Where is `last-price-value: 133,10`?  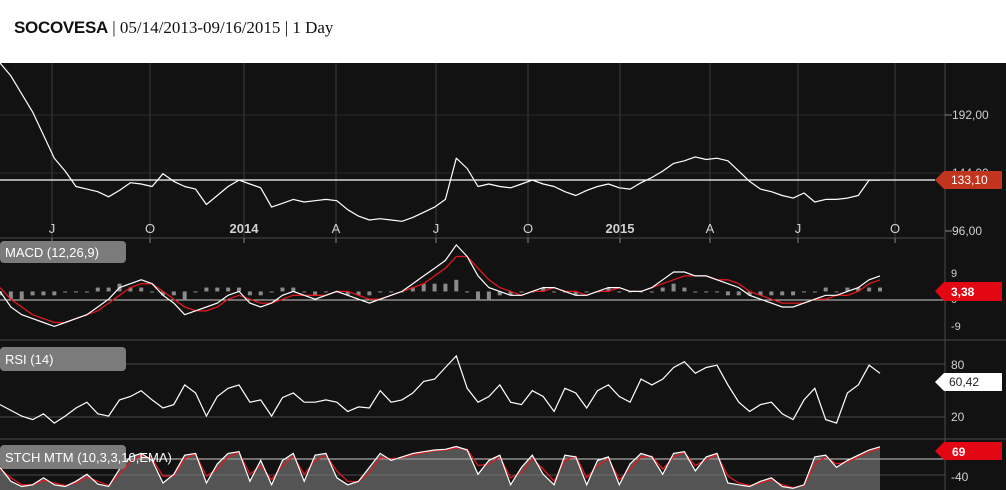
last-price-value: 133,10 is located at coordinates (969, 180).